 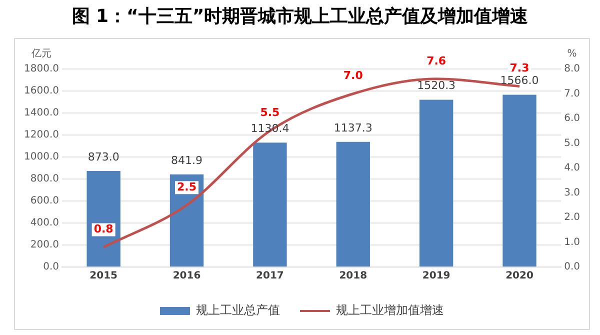 What do you see at coordinates (44, 245) in the screenshot?
I see `y-tick-label: 200.0` at bounding box center [44, 245].